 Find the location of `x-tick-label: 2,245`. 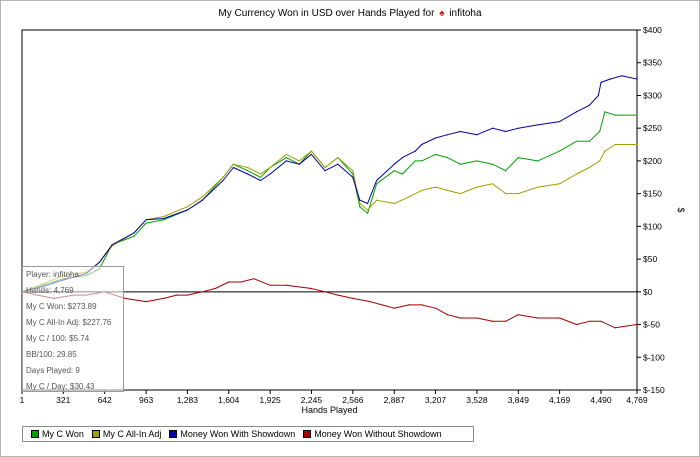

x-tick-label: 2,245 is located at coordinates (312, 400).